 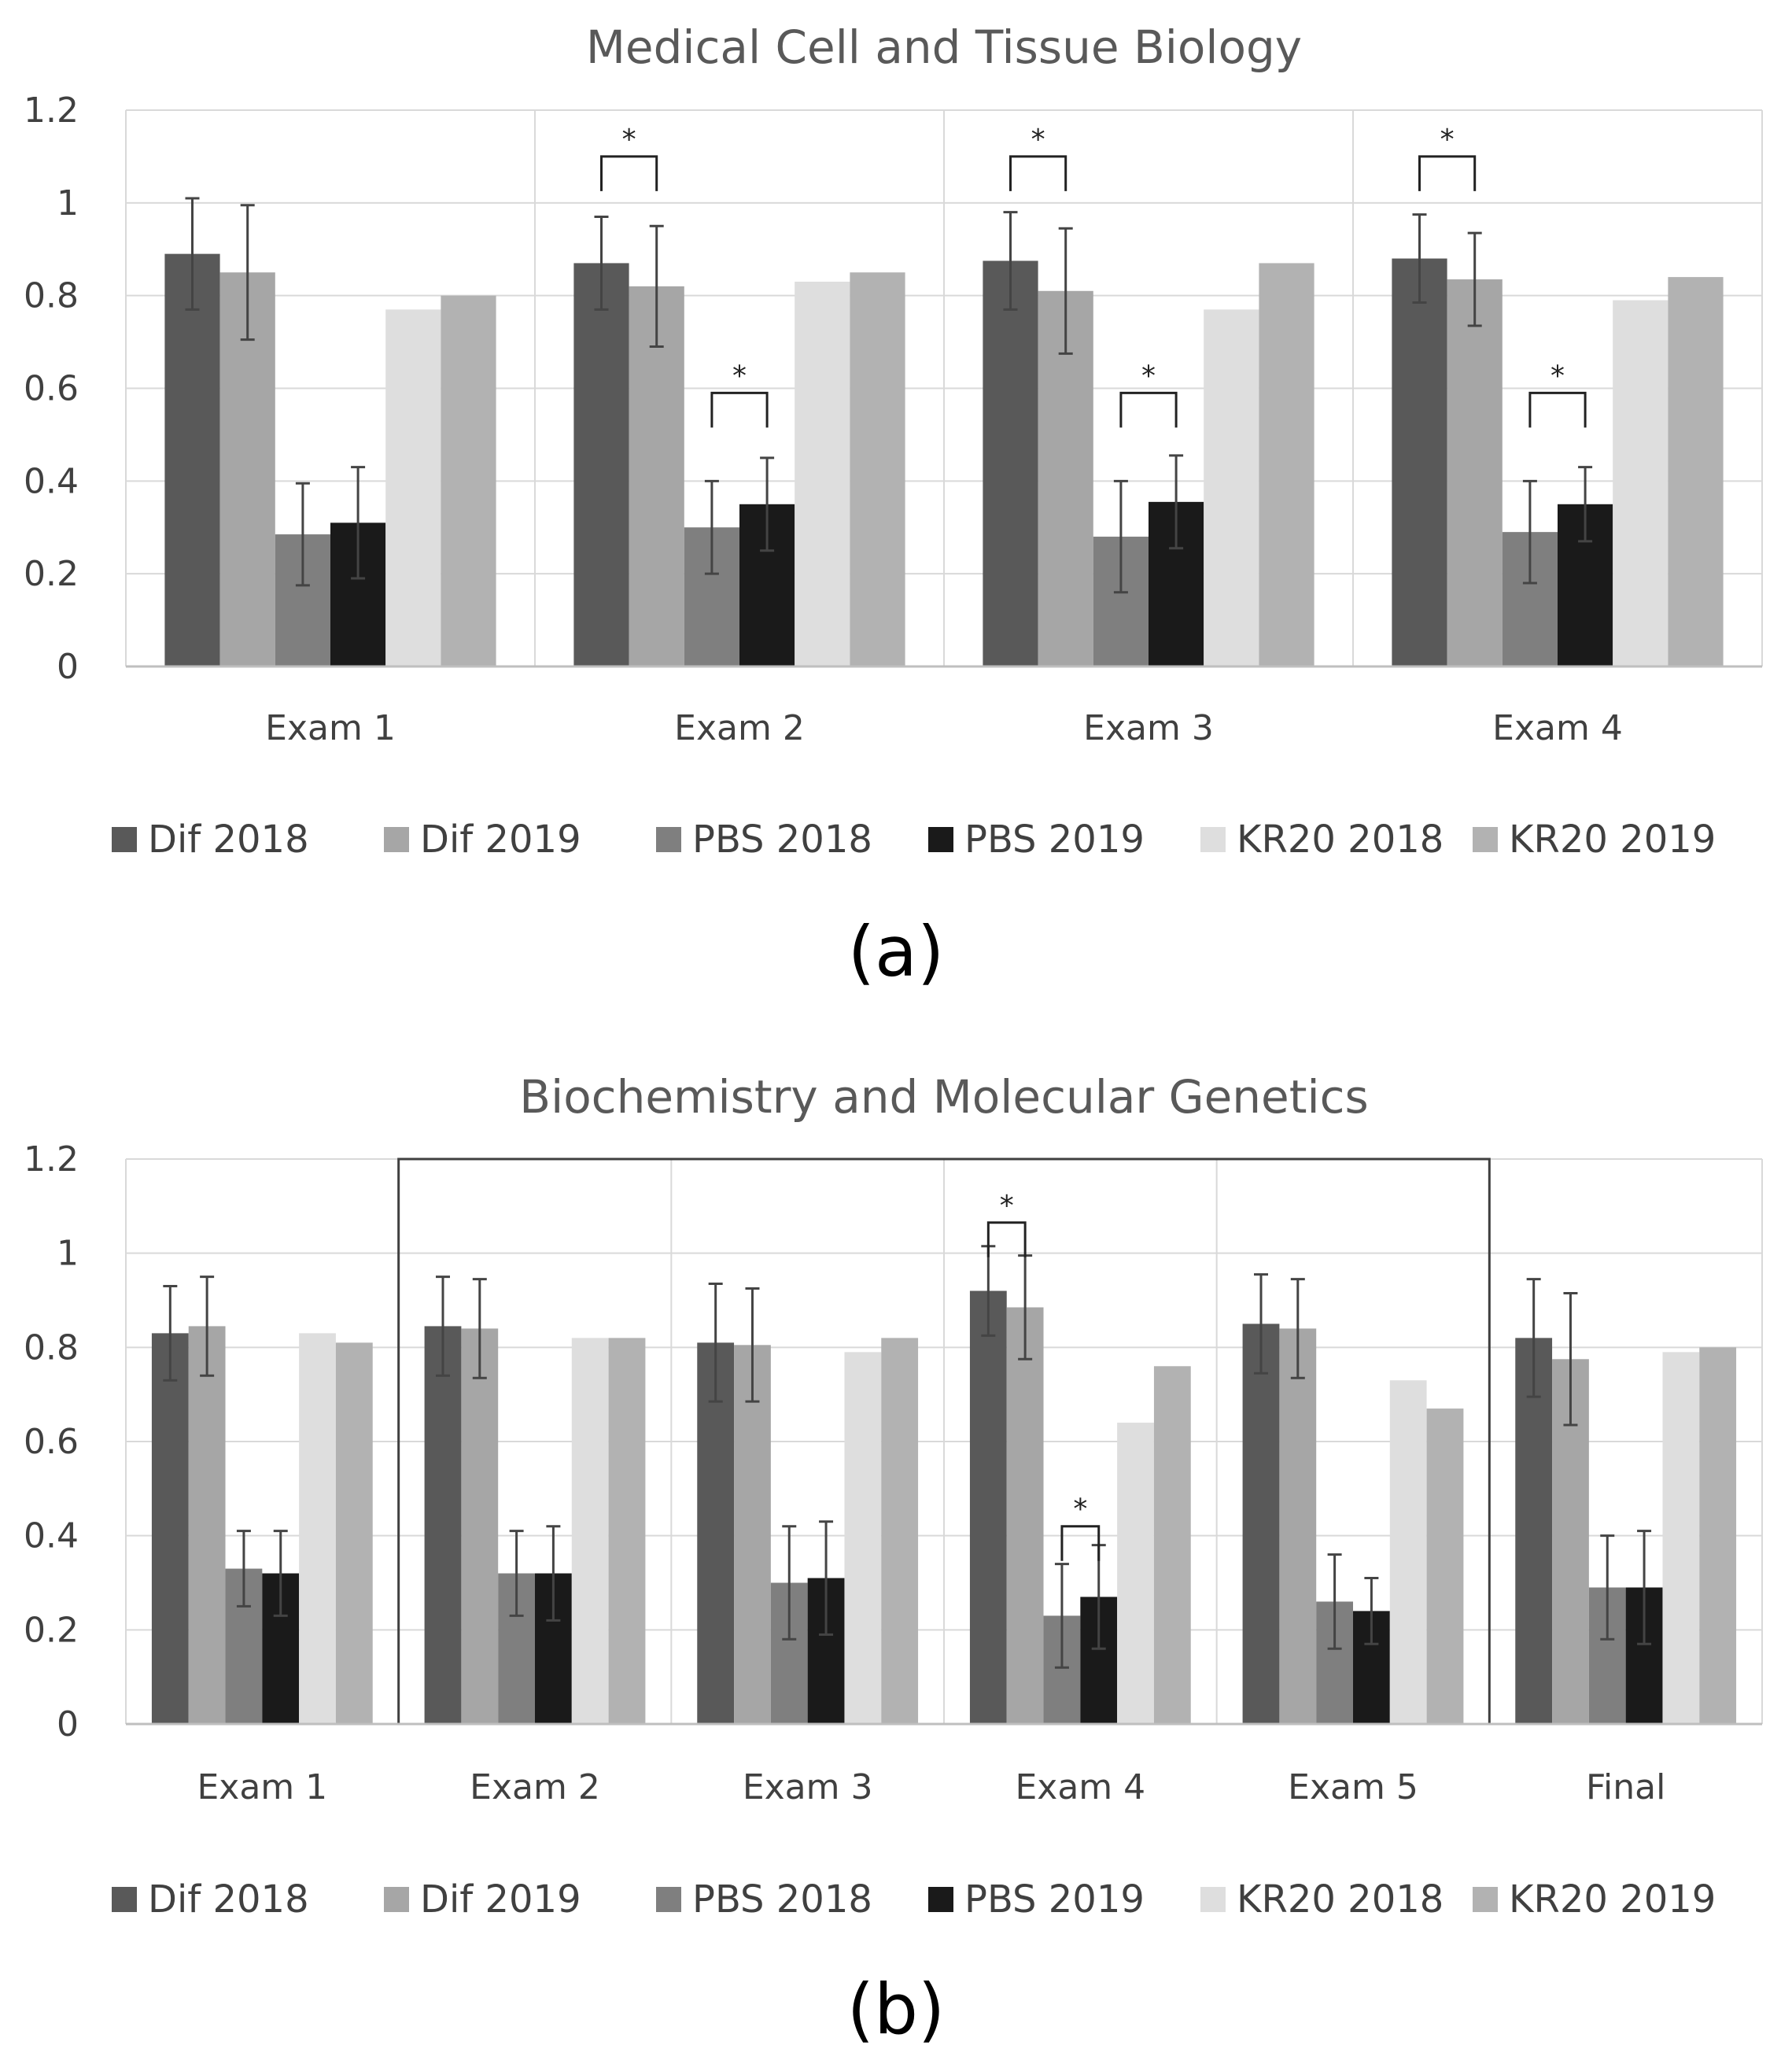 What do you see at coordinates (897, 2010) in the screenshot?
I see `panel-label: (b)` at bounding box center [897, 2010].